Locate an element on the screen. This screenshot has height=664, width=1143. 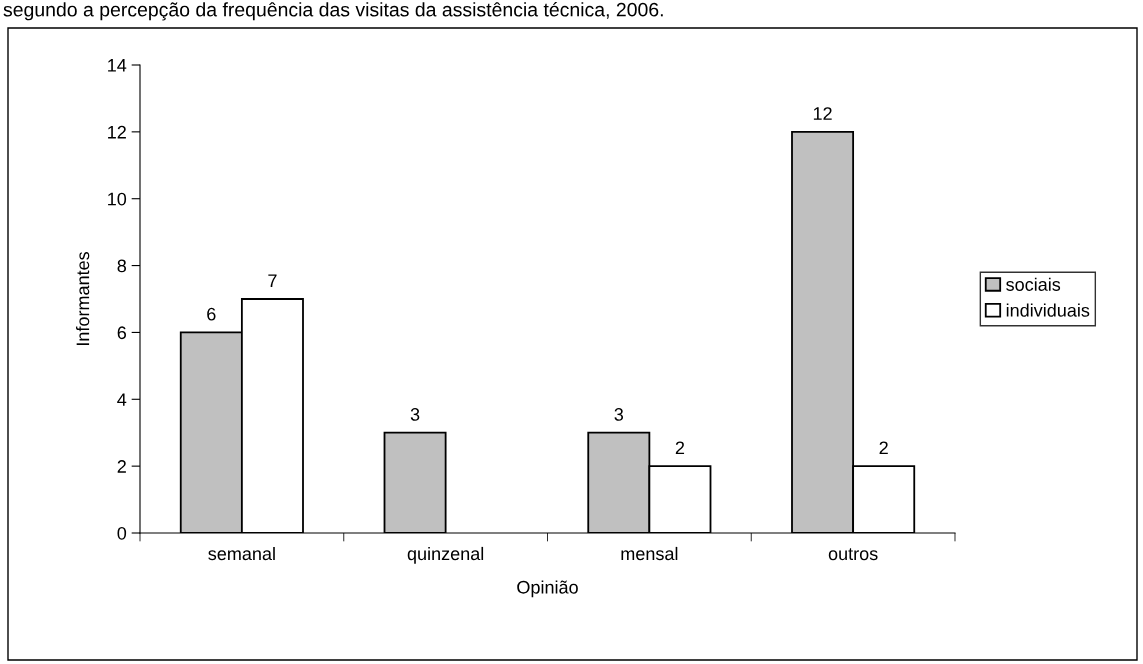
y-tick-label: 8 is located at coordinates (122, 266).